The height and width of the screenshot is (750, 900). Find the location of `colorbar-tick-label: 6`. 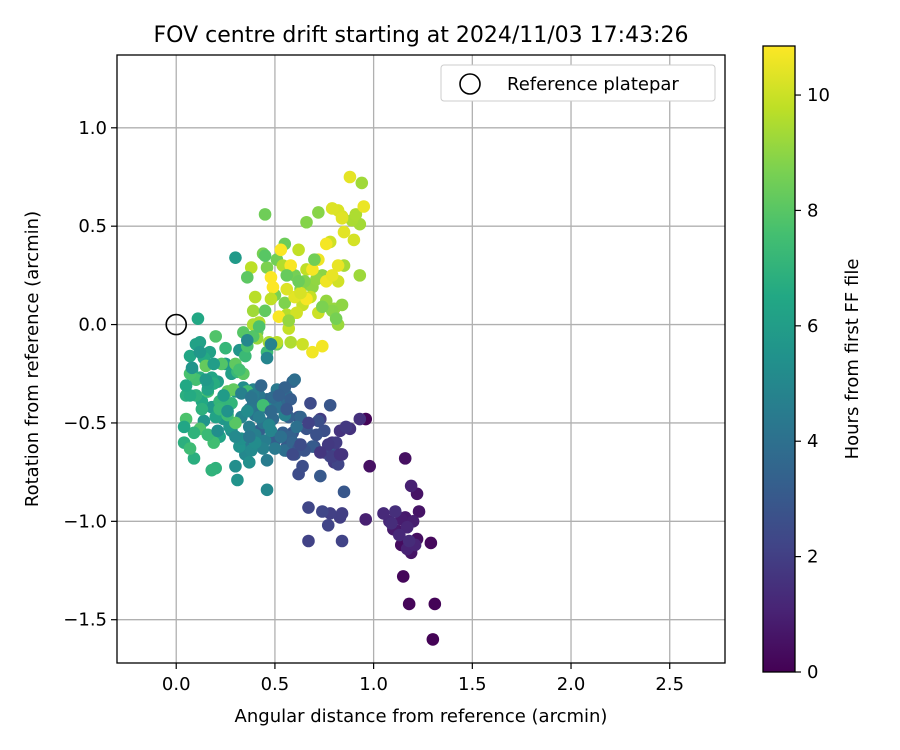

colorbar-tick-label: 6 is located at coordinates (812, 326).